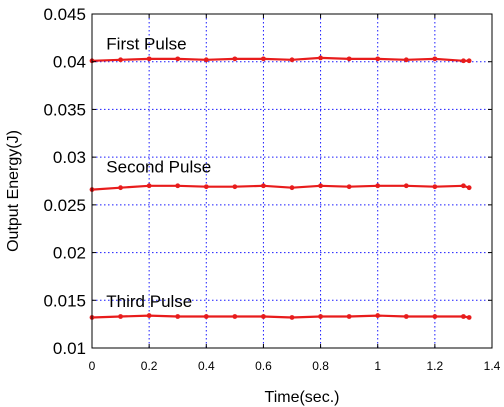  I want to click on y-tick-label: 0.03, so click(69, 157).